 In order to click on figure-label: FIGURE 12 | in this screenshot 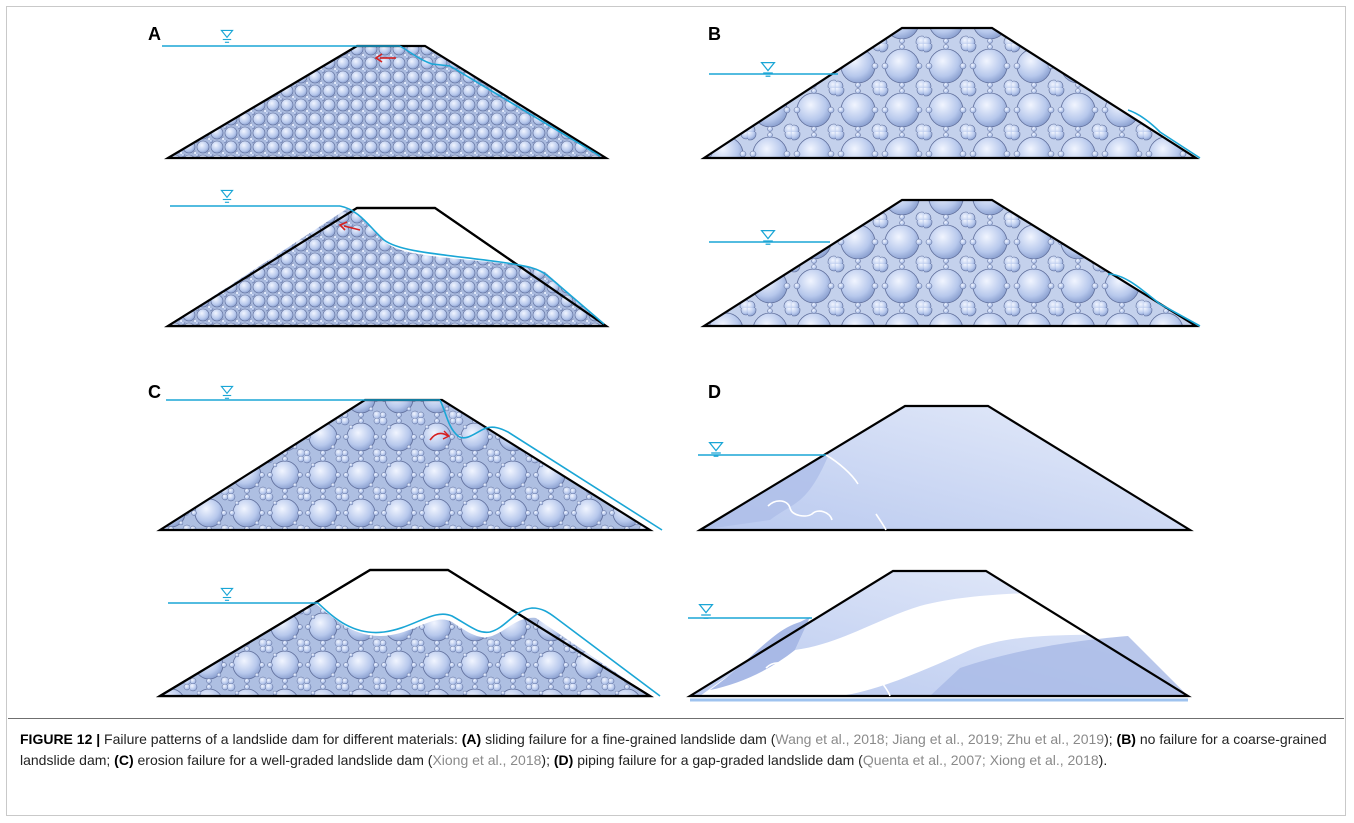, I will do `click(60, 739)`.